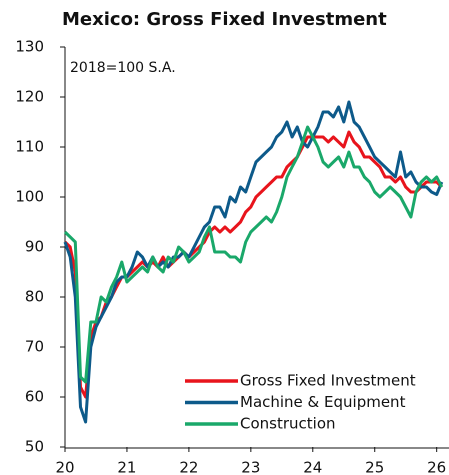  What do you see at coordinates (34, 397) in the screenshot?
I see `y-tick-label: 60` at bounding box center [34, 397].